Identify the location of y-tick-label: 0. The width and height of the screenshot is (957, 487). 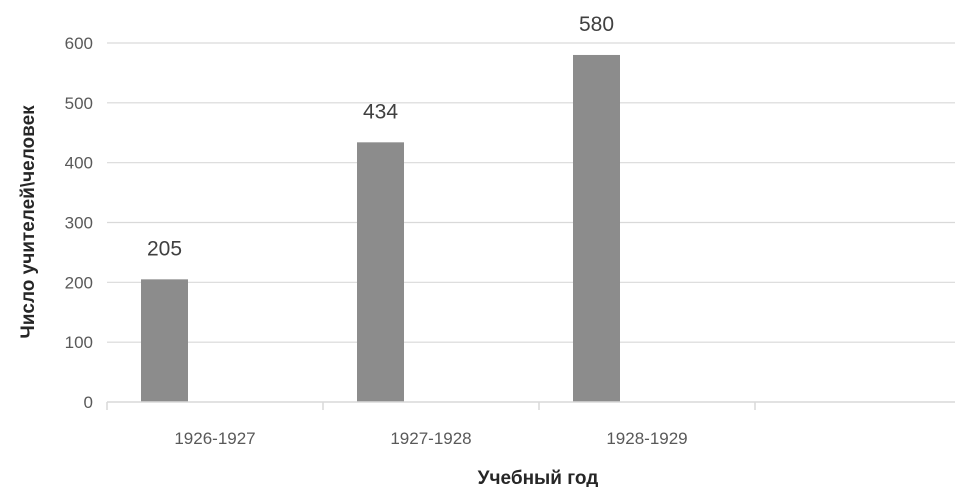
(88, 402).